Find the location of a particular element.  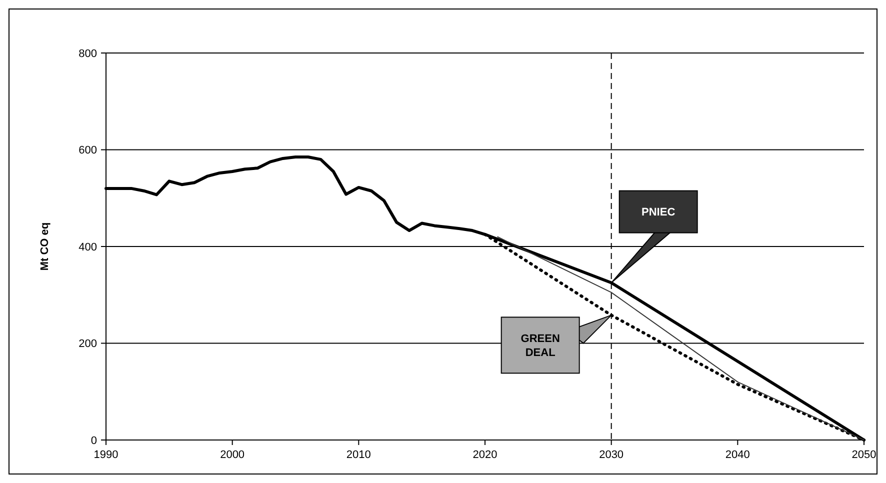

y-tick-label: 0 is located at coordinates (93, 440).